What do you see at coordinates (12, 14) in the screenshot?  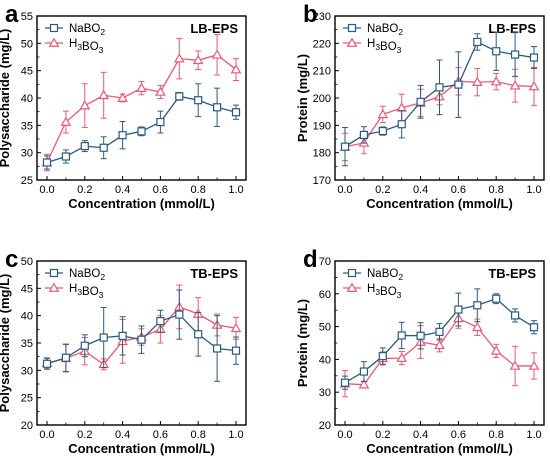 I see `panel-letter: a` at bounding box center [12, 14].